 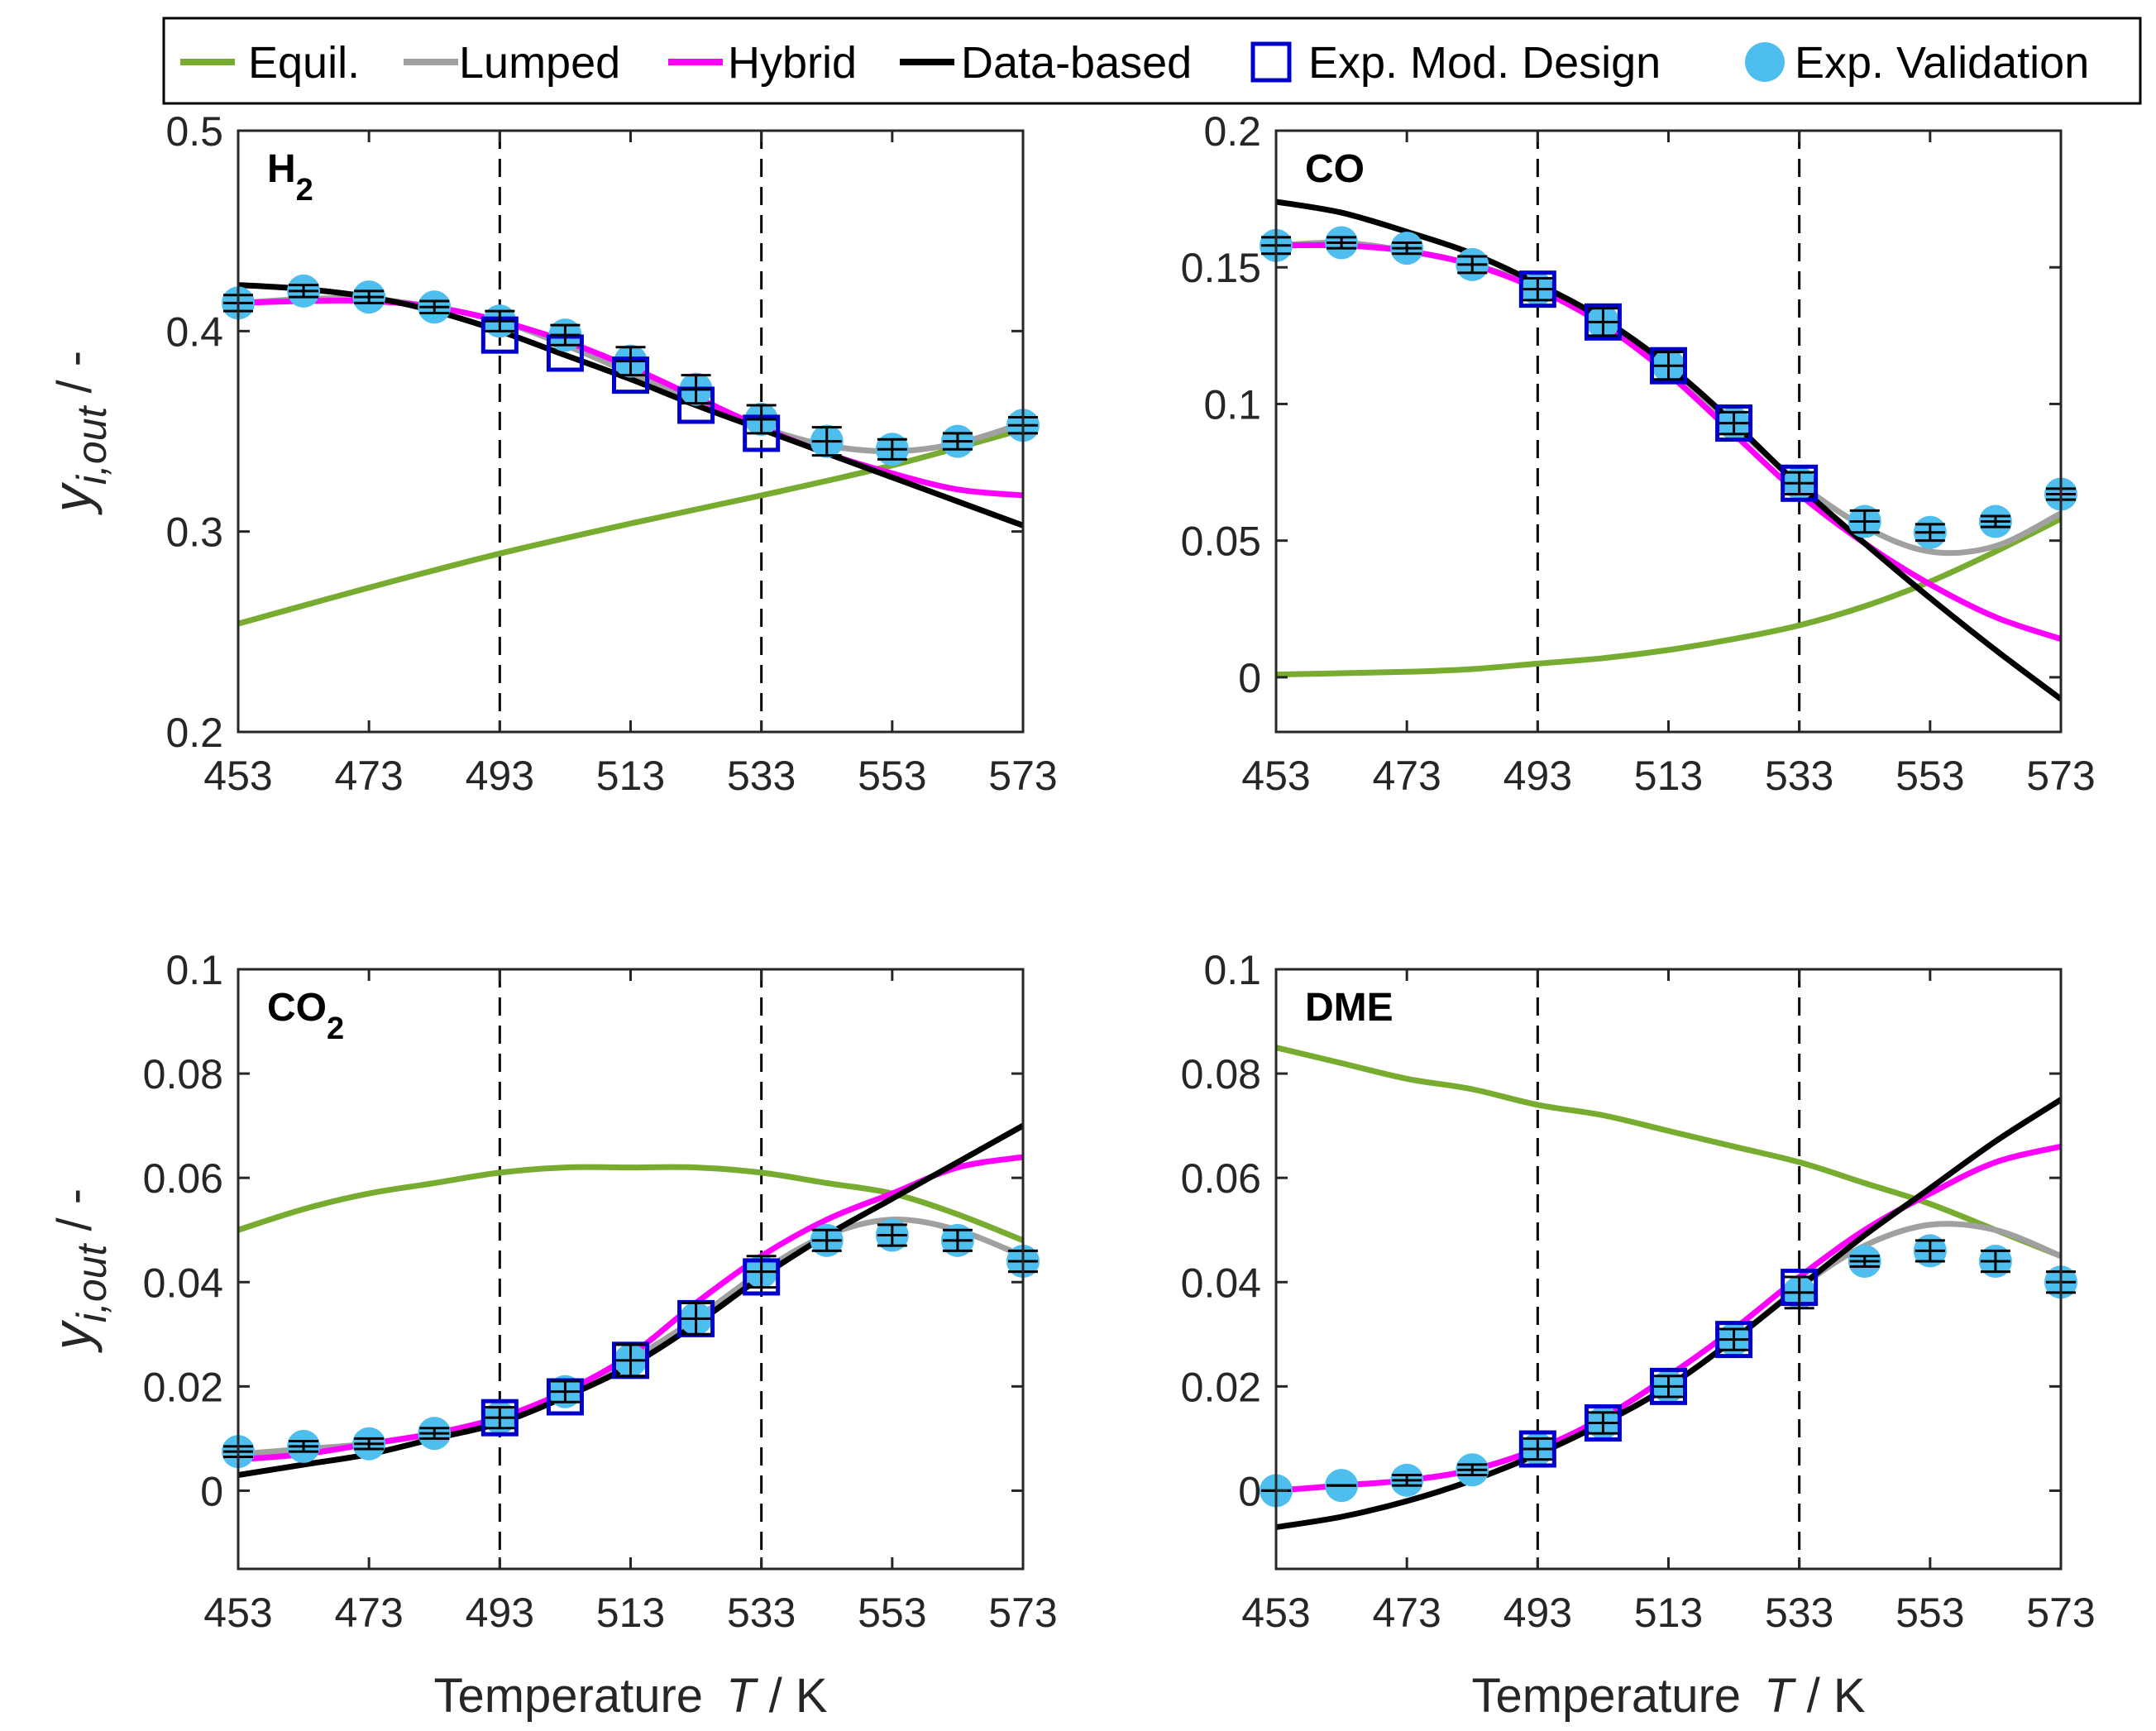 What do you see at coordinates (1221, 1074) in the screenshot?
I see `y-tick-label: 0.08` at bounding box center [1221, 1074].